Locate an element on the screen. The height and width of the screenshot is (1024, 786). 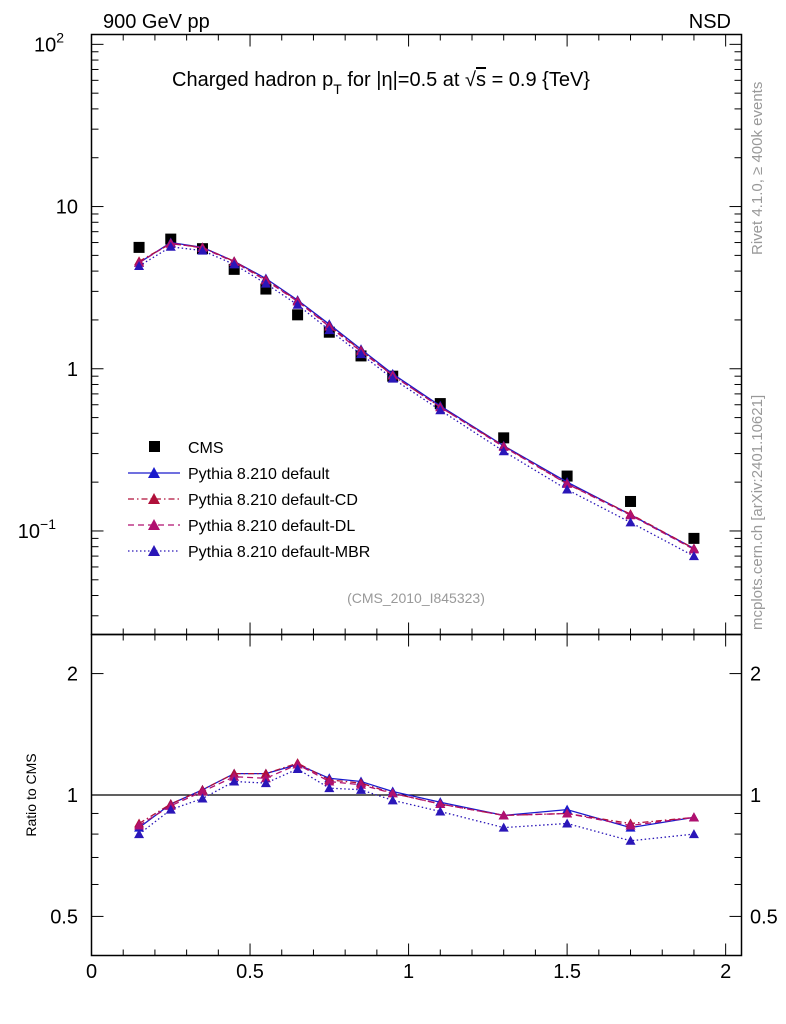
x-tick-label: 1 is located at coordinates (408, 972).